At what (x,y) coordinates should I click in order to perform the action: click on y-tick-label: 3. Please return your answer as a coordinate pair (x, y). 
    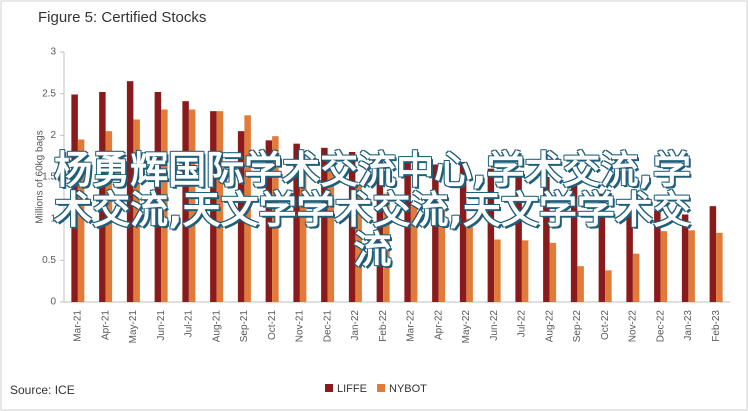
    Looking at the image, I should click on (53, 52).